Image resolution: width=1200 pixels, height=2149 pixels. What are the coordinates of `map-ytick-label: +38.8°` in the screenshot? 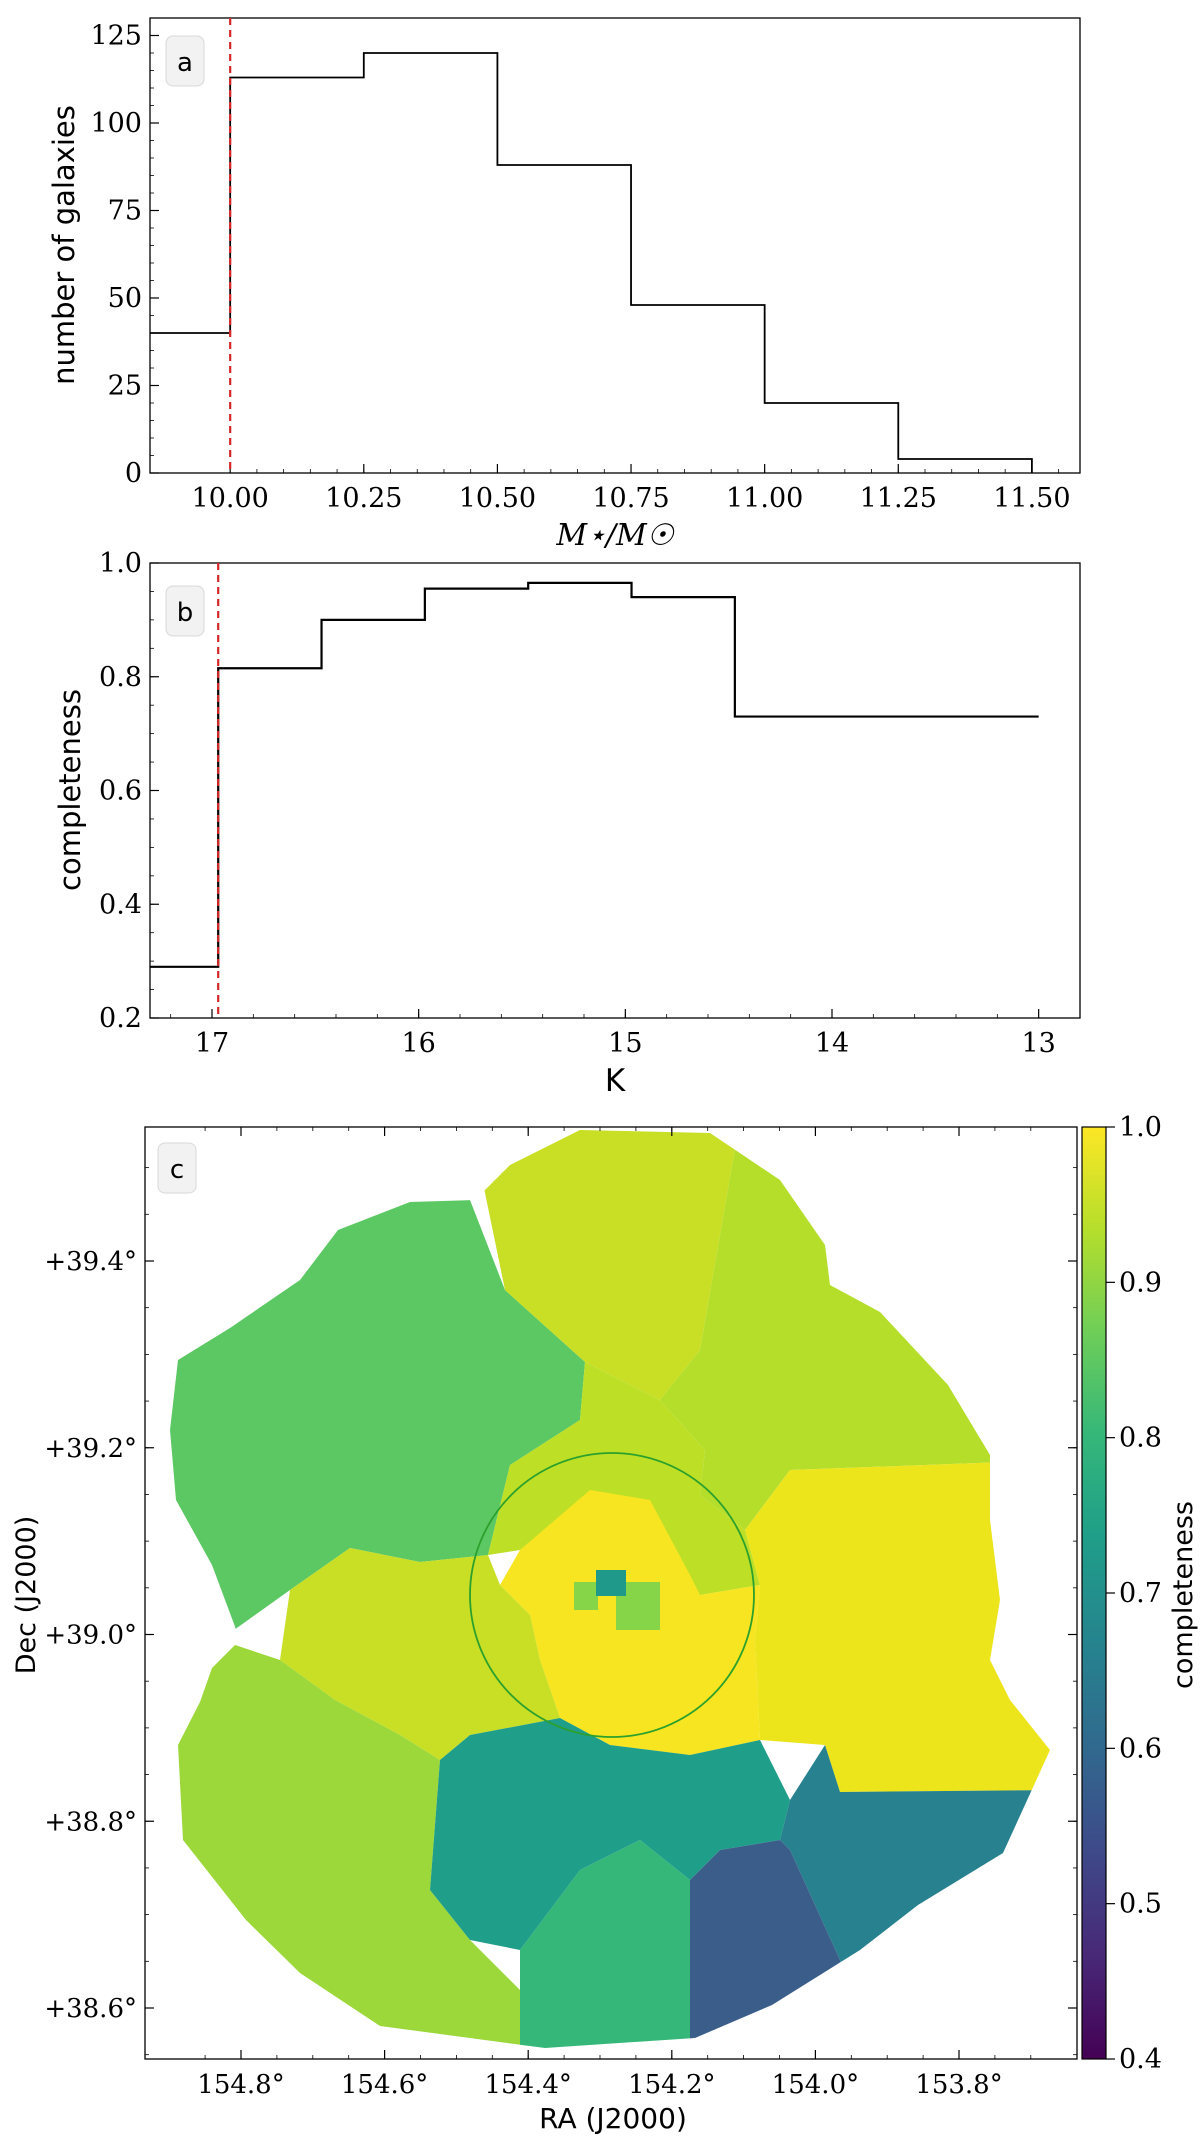 It's located at (90, 1822).